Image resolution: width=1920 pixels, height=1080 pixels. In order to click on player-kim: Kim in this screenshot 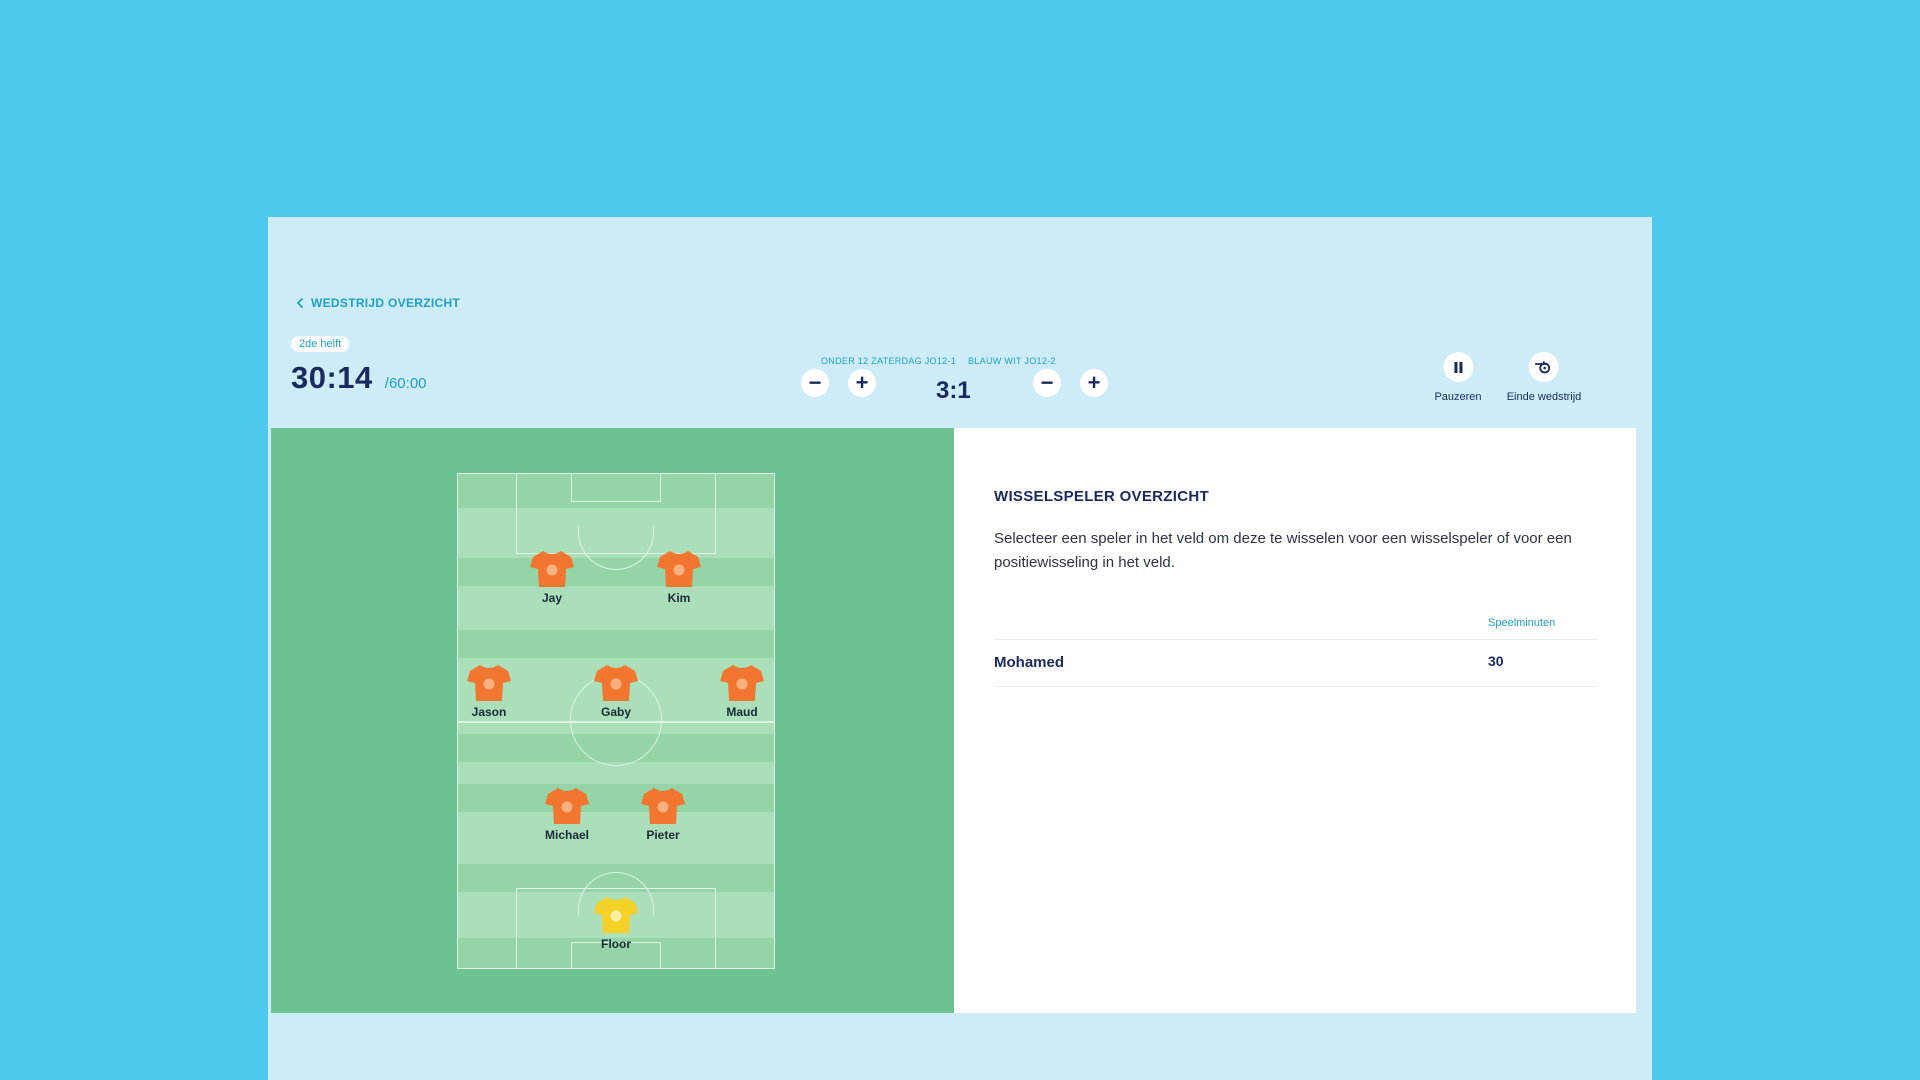, I will do `click(679, 577)`.